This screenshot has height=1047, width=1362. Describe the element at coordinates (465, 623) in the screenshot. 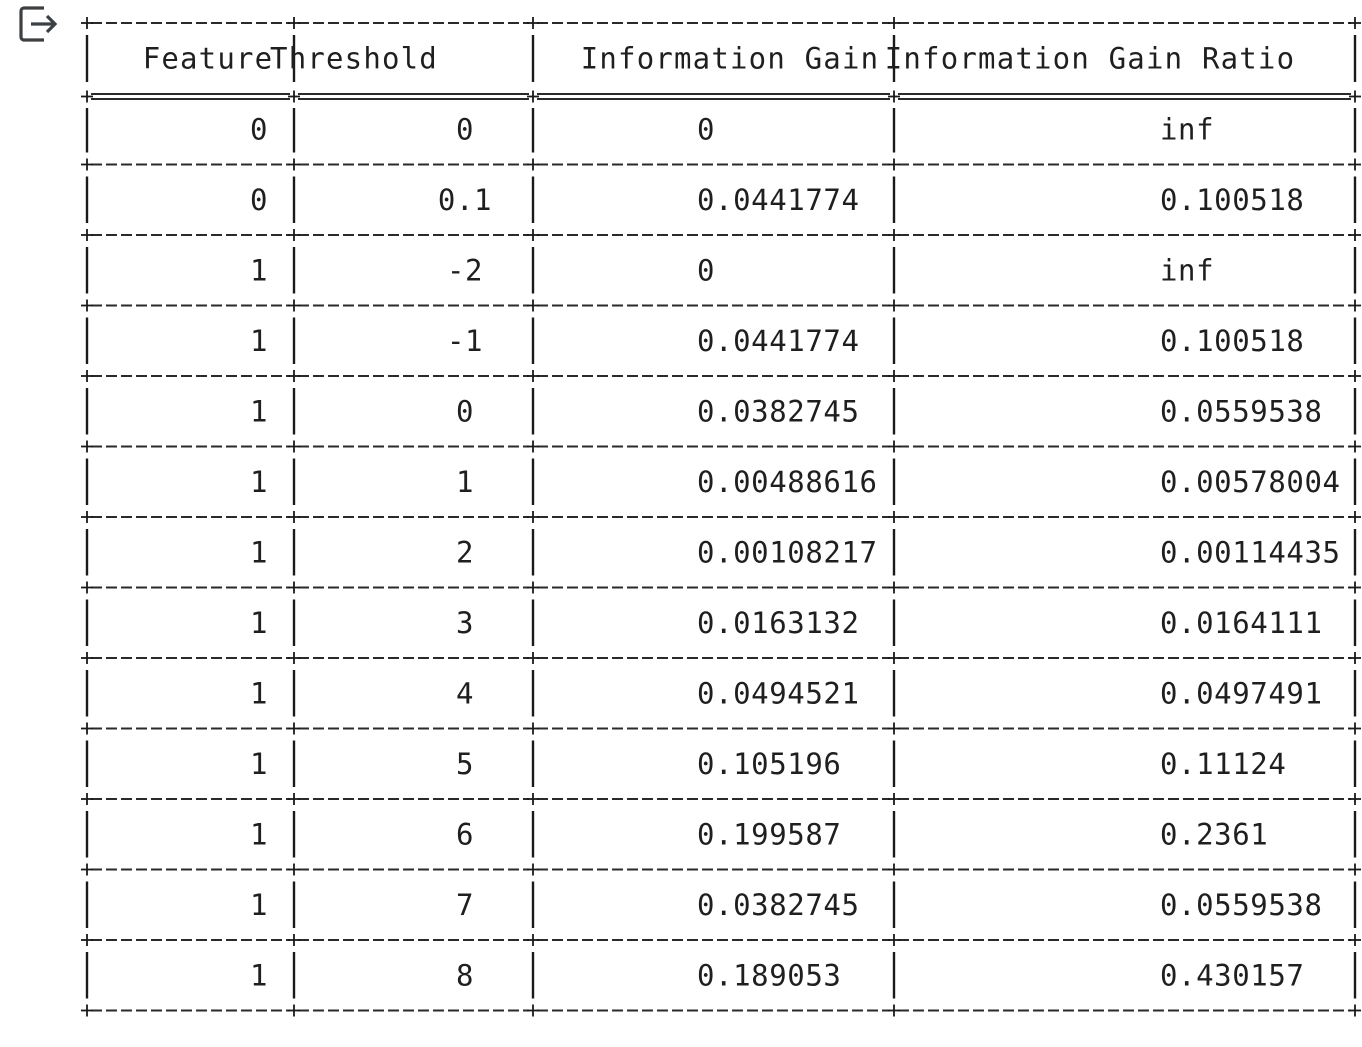

I see `table-cell: 3` at that location.